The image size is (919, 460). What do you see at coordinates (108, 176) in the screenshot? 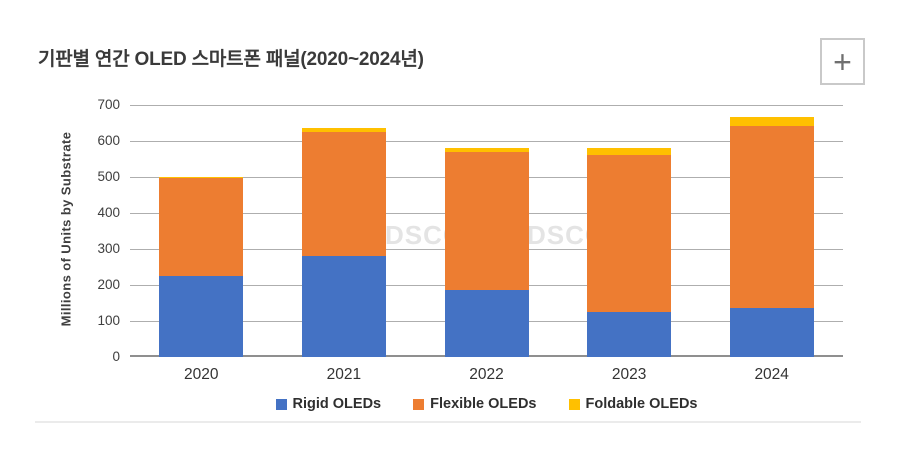
I see `y-tick-label: 500` at bounding box center [108, 176].